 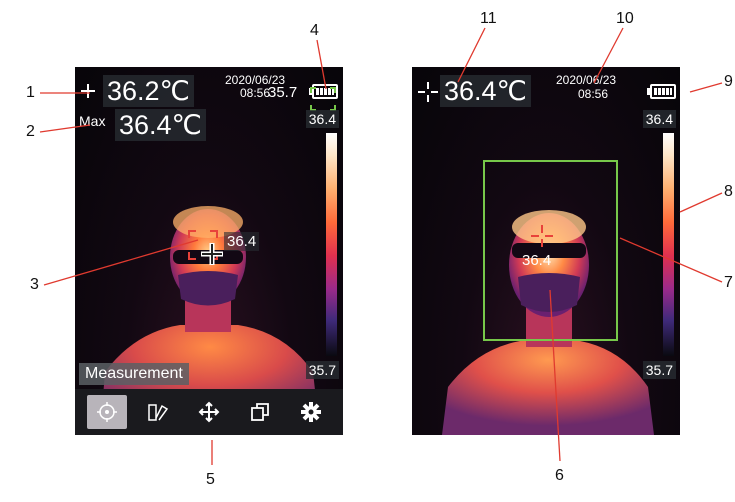 I want to click on layers-icon, so click(x=260, y=412).